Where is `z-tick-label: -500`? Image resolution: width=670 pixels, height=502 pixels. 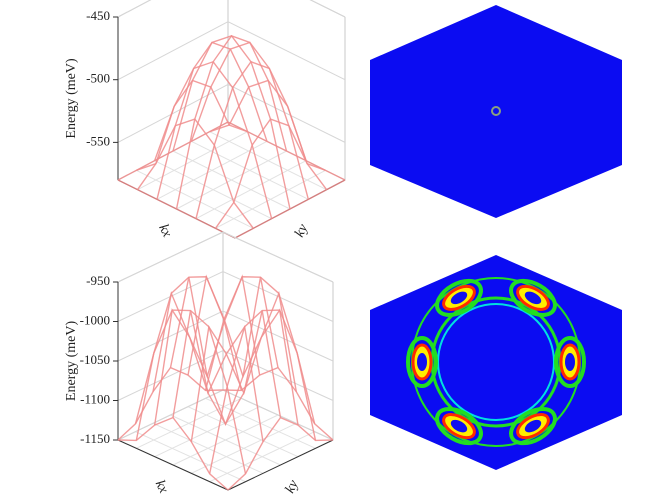 z-tick-label: -500 is located at coordinates (98, 78).